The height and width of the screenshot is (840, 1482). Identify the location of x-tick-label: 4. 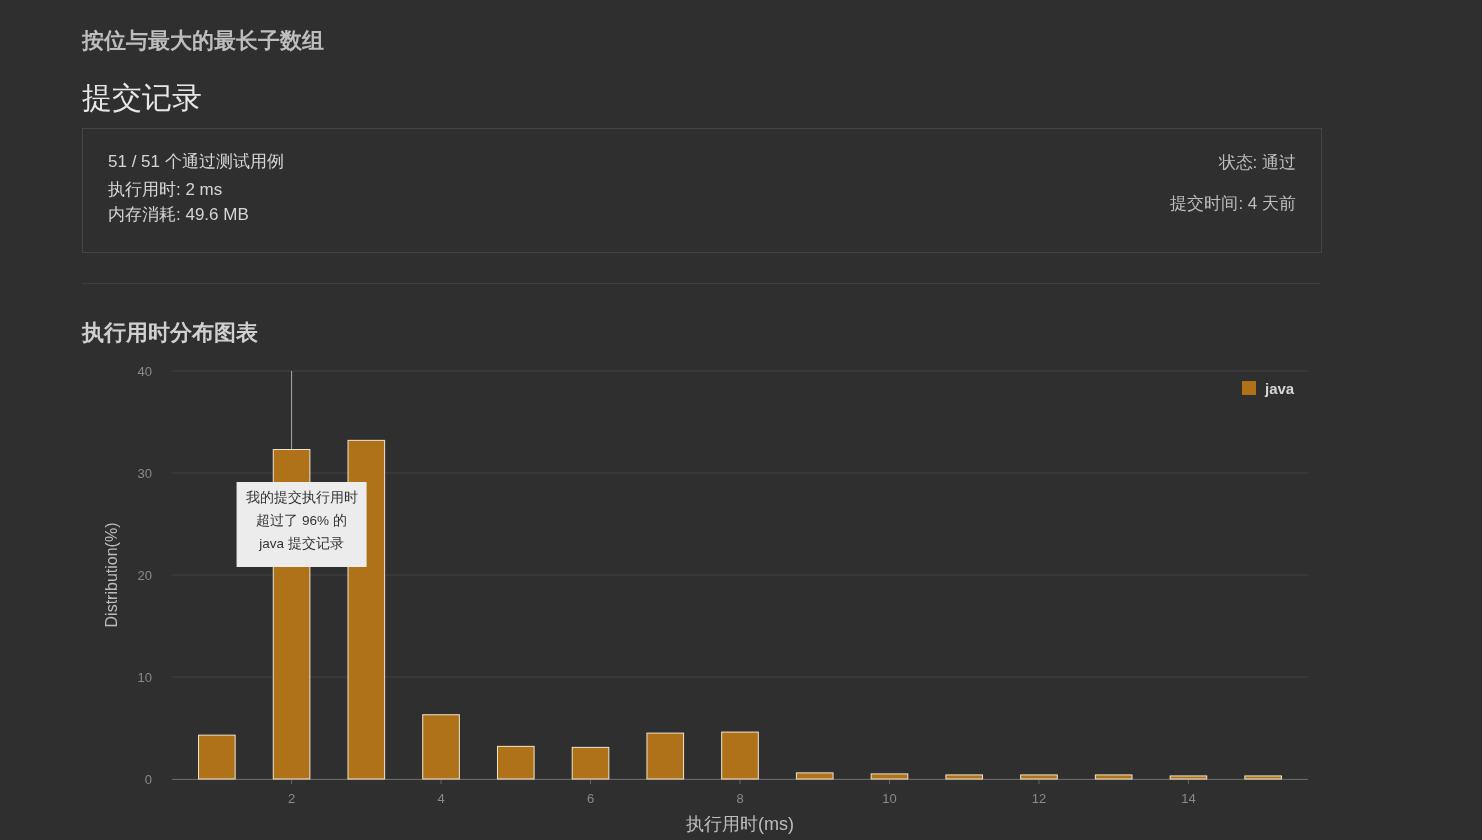
(441, 798).